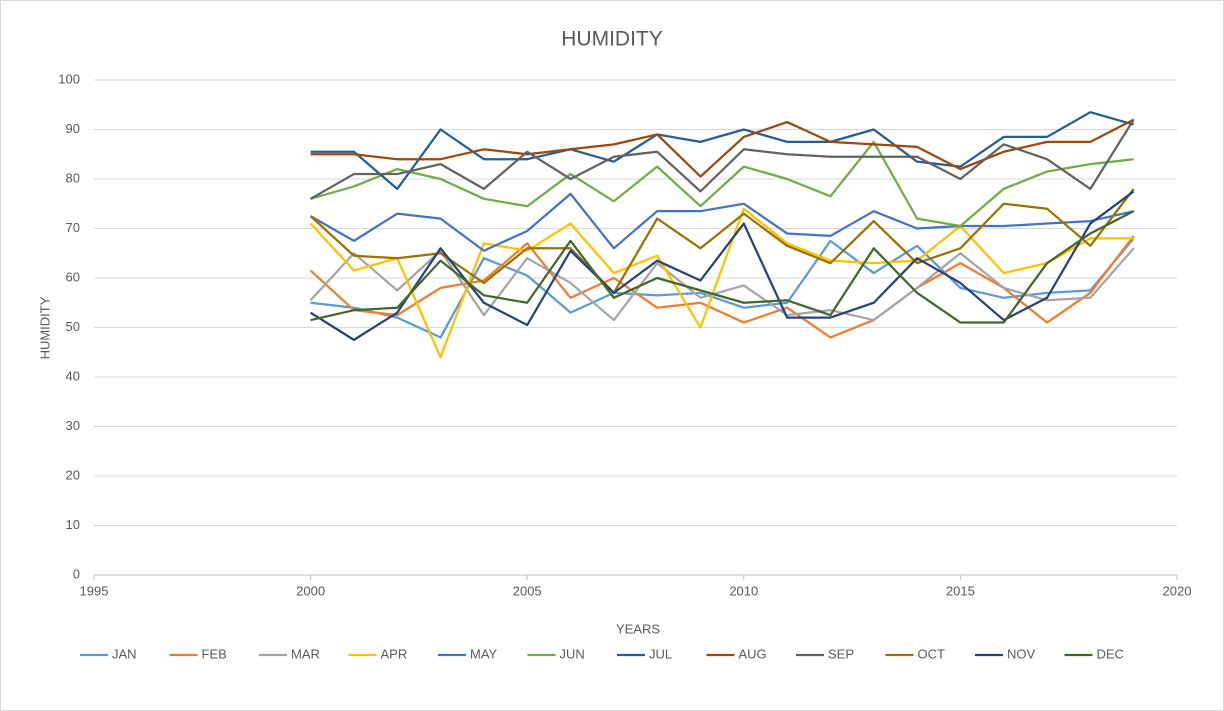  Describe the element at coordinates (841, 653) in the screenshot. I see `legend-label: SEP` at that location.